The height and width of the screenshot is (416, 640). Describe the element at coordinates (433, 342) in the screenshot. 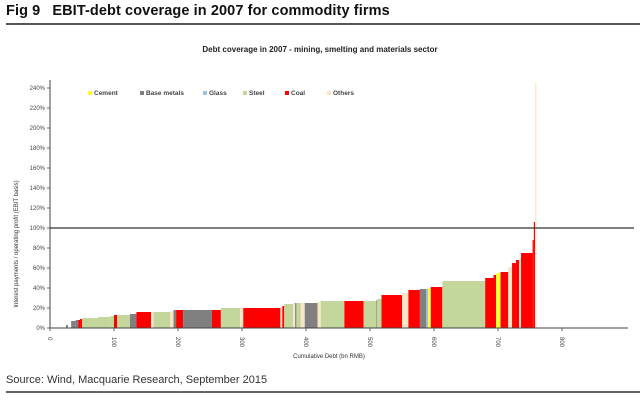

I see `x-tick-label: 600` at that location.